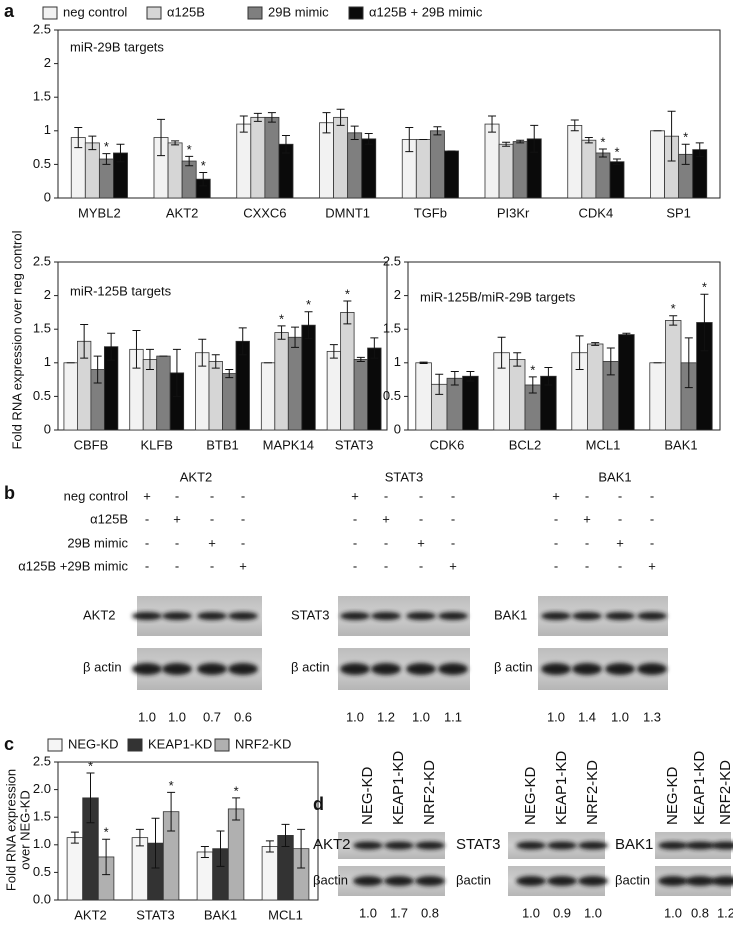 The width and height of the screenshot is (733, 946). Describe the element at coordinates (155, 914) in the screenshot. I see `x-tick-label: STAT3` at that location.